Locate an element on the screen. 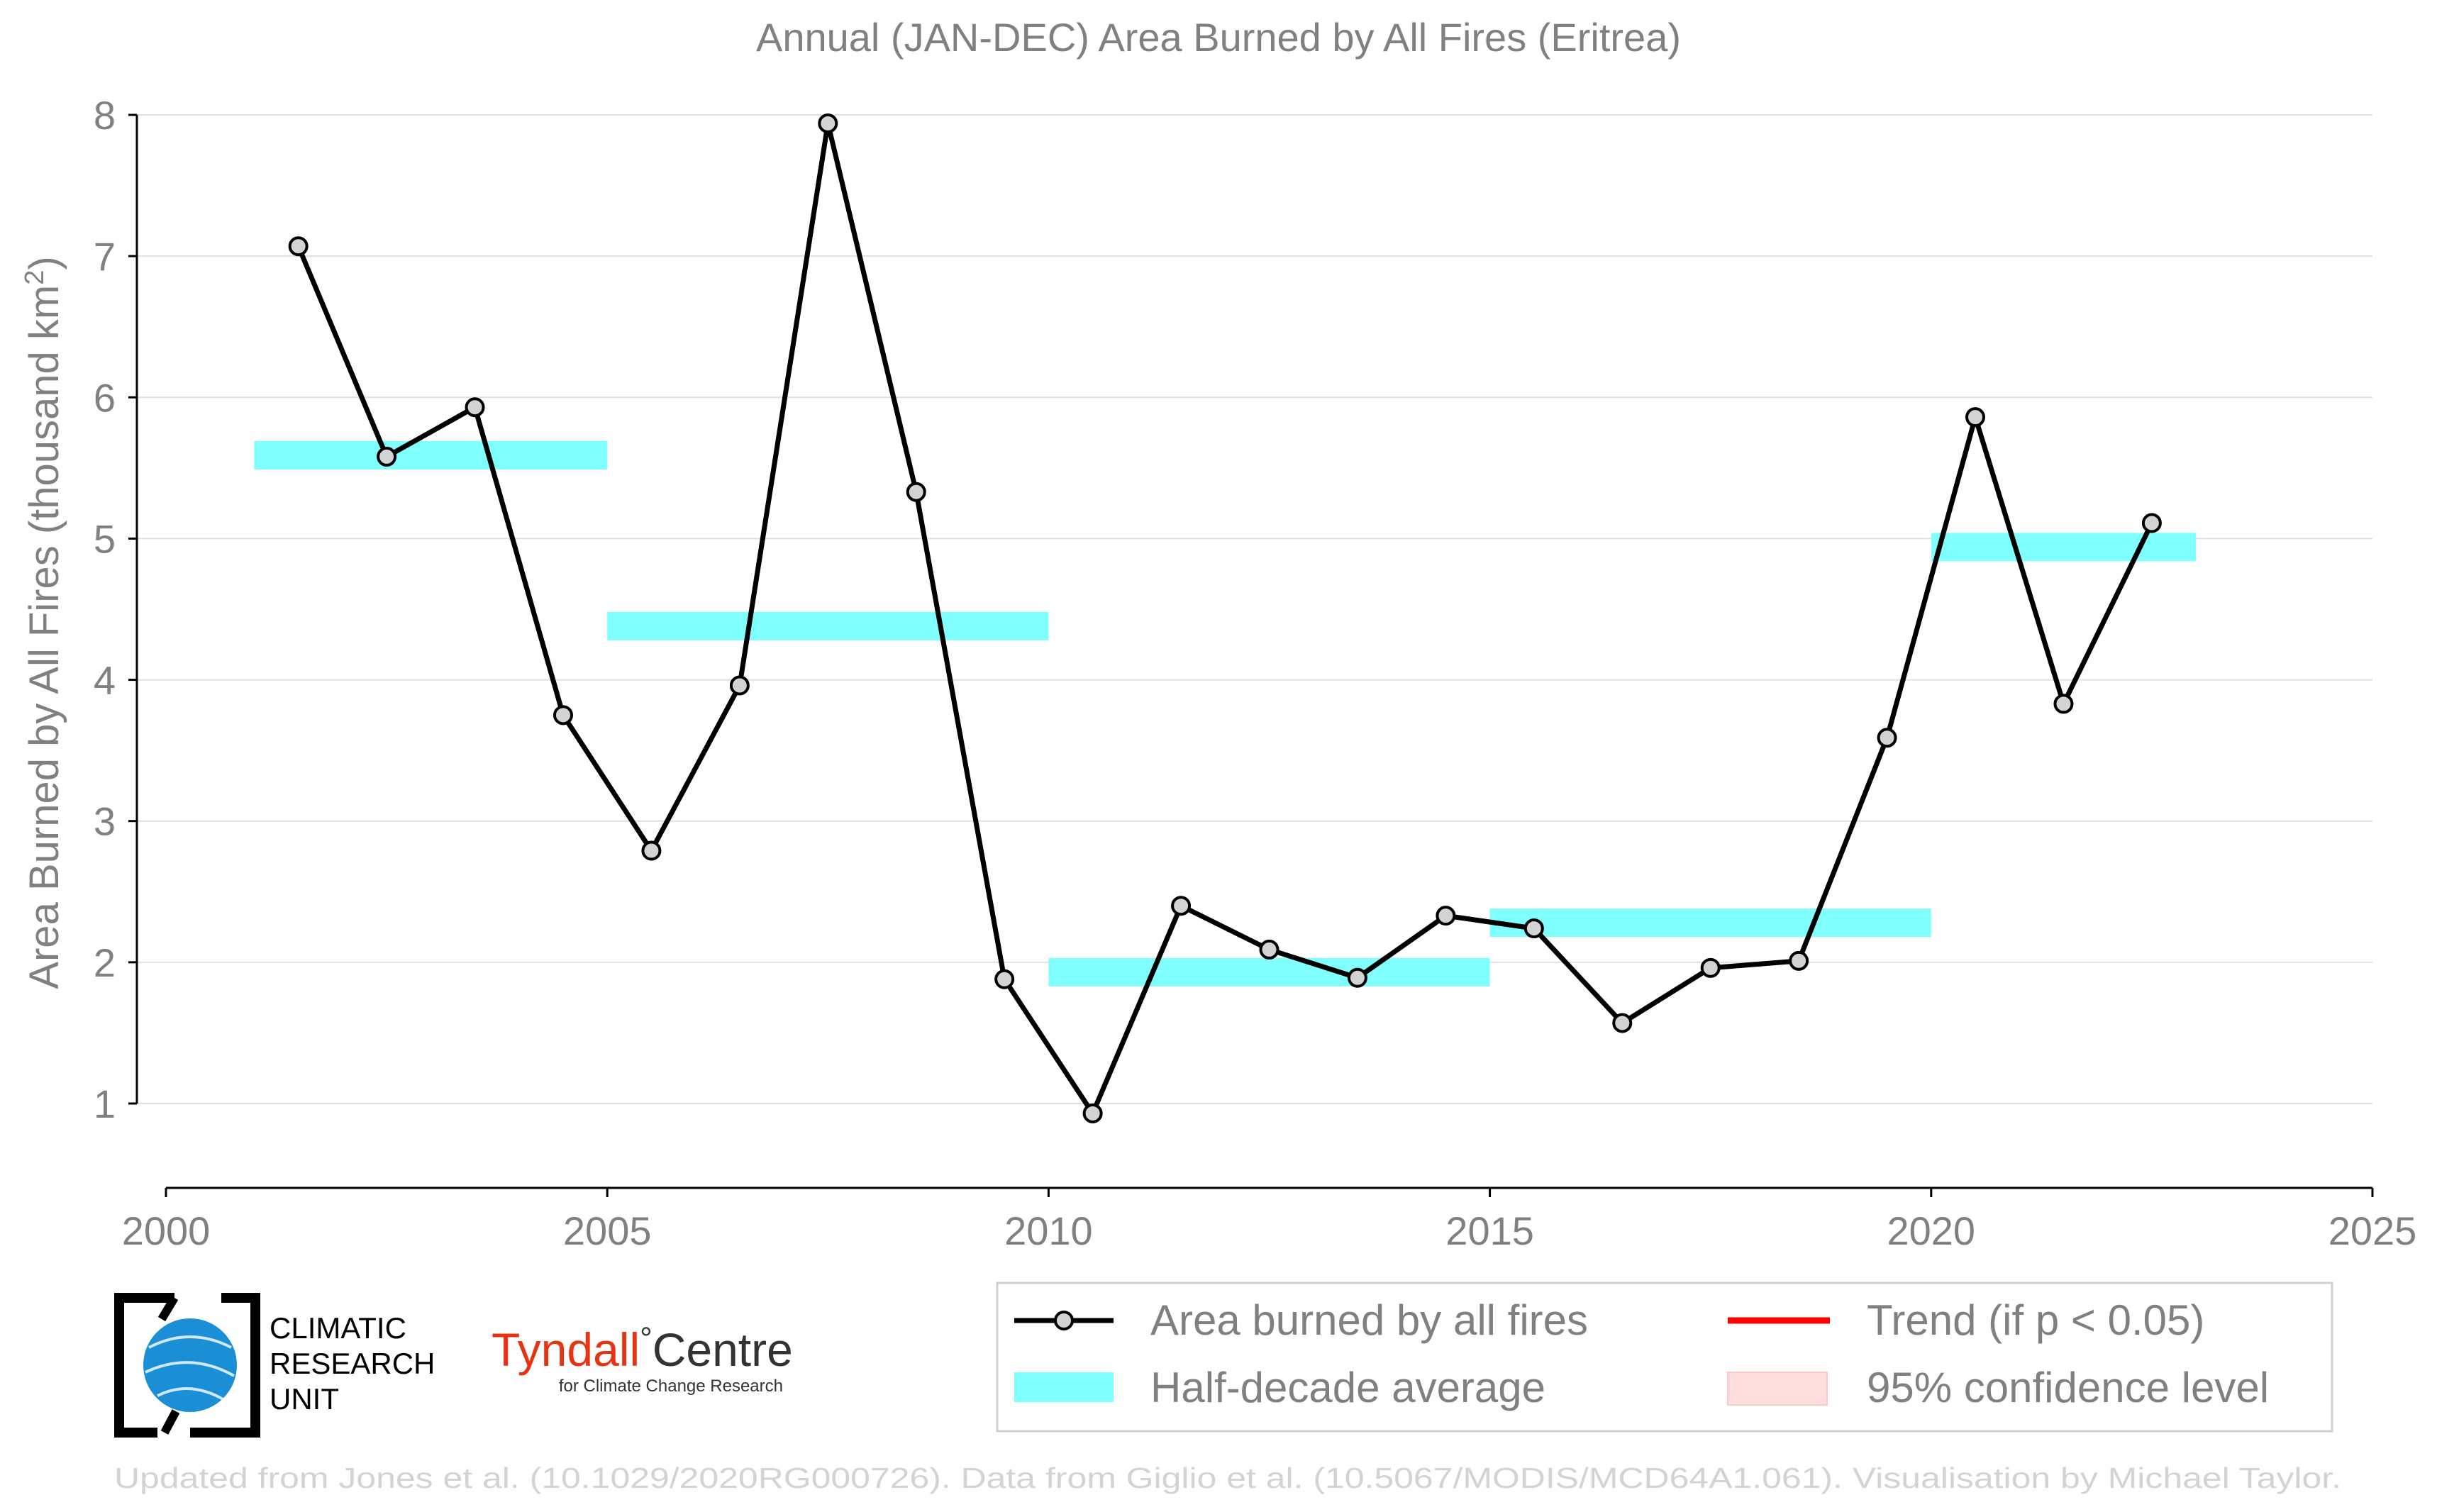 The image size is (2437, 1512). y-axis-label-end: ) is located at coordinates (44, 262).